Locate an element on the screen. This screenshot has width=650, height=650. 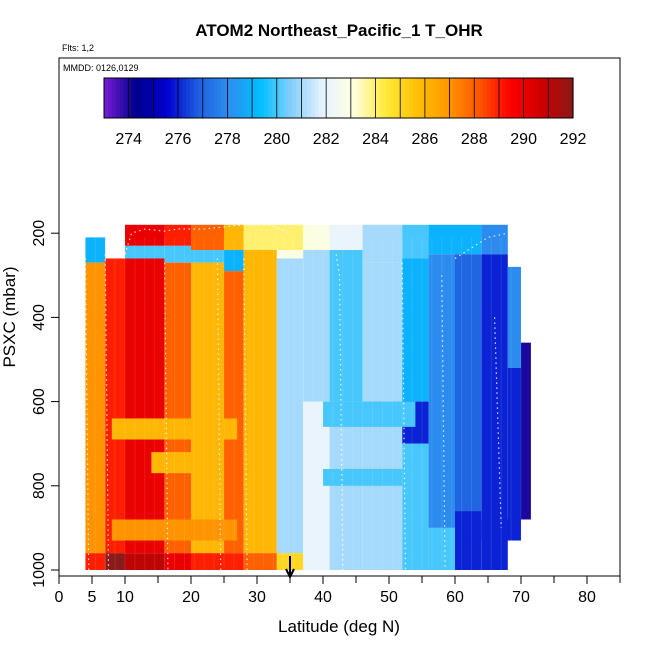
x-tick-label: 60 is located at coordinates (455, 597).